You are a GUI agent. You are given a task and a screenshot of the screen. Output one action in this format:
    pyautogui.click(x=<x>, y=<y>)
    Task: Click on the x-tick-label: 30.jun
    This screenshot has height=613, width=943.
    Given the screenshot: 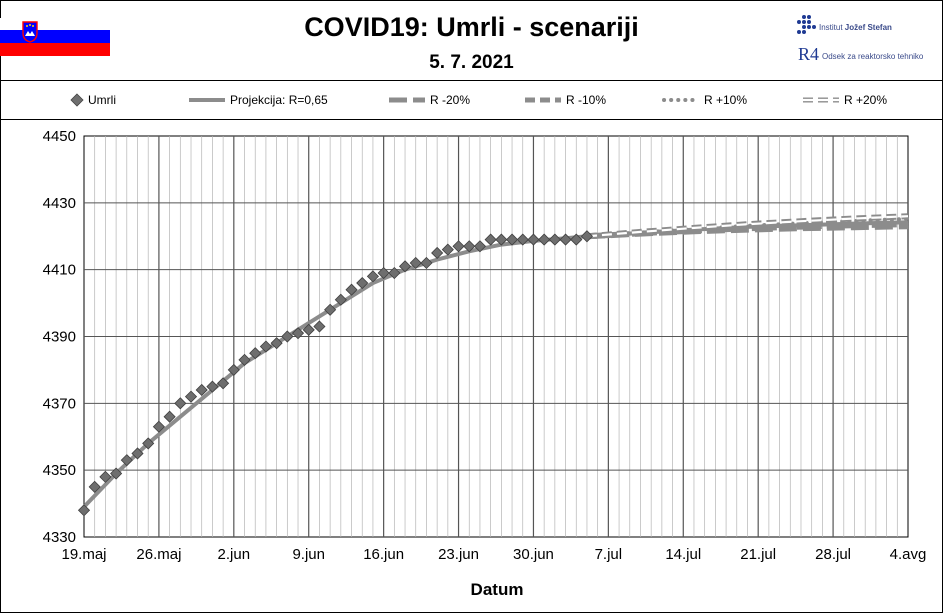 What is the action you would take?
    pyautogui.click(x=533, y=554)
    